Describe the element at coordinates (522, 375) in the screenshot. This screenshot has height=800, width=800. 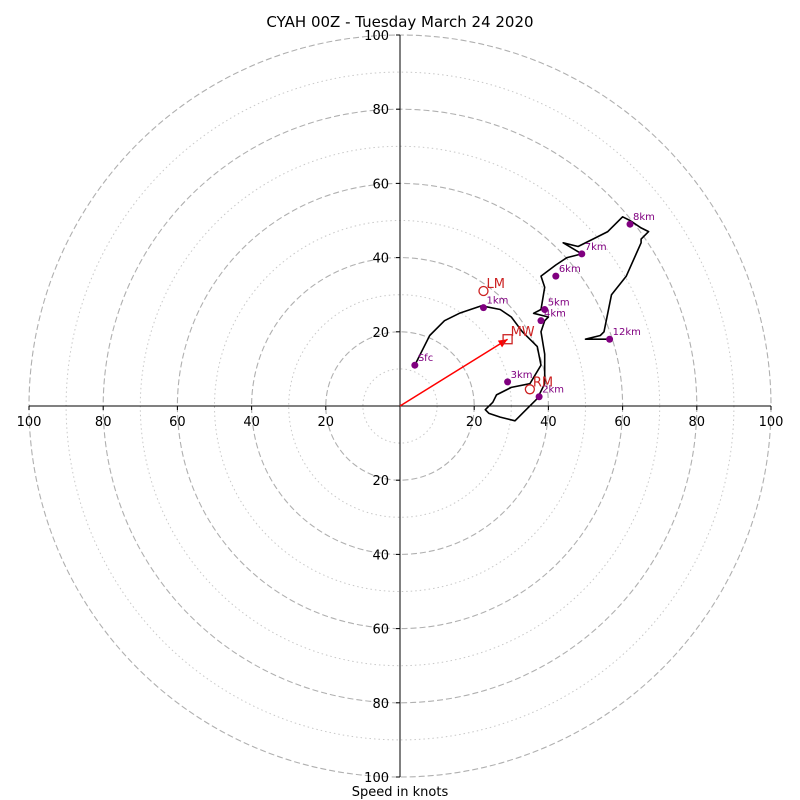
I see `height-marker-label: 3km` at that location.